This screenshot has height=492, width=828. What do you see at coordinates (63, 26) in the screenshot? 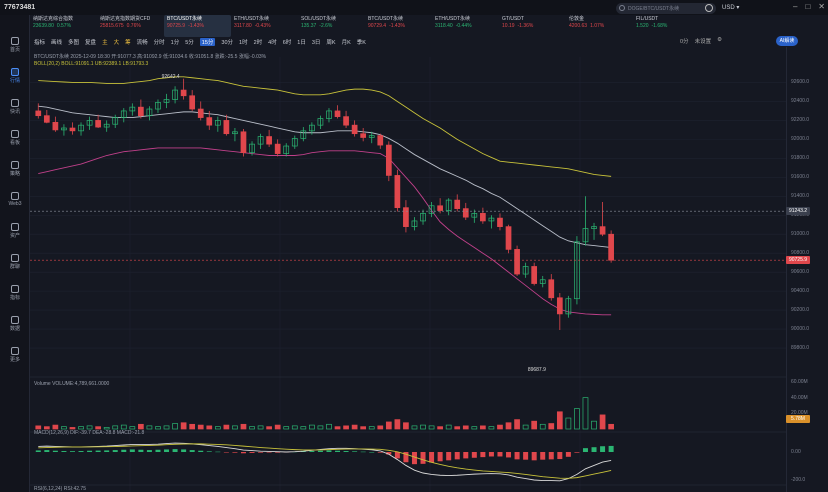
I see `ticker-item: 纳斯达克综合指数 23639.80 0.57%` at bounding box center [63, 26].